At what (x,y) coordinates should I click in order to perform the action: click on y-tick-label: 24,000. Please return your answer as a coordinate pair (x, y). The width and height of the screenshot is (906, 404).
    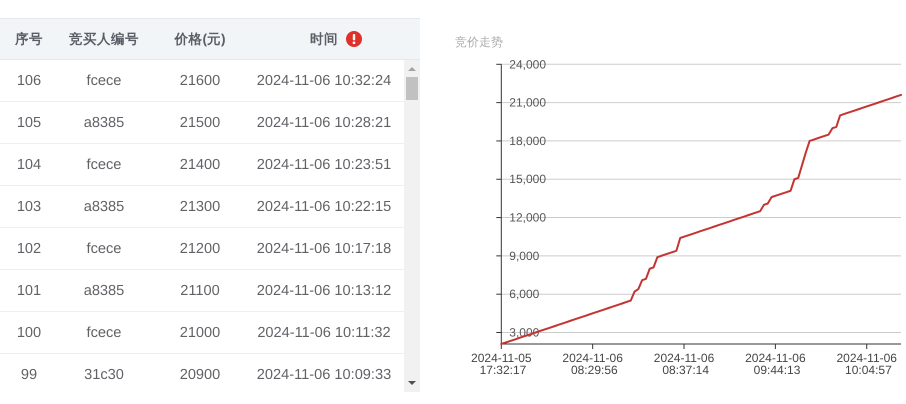
    Looking at the image, I should click on (527, 64).